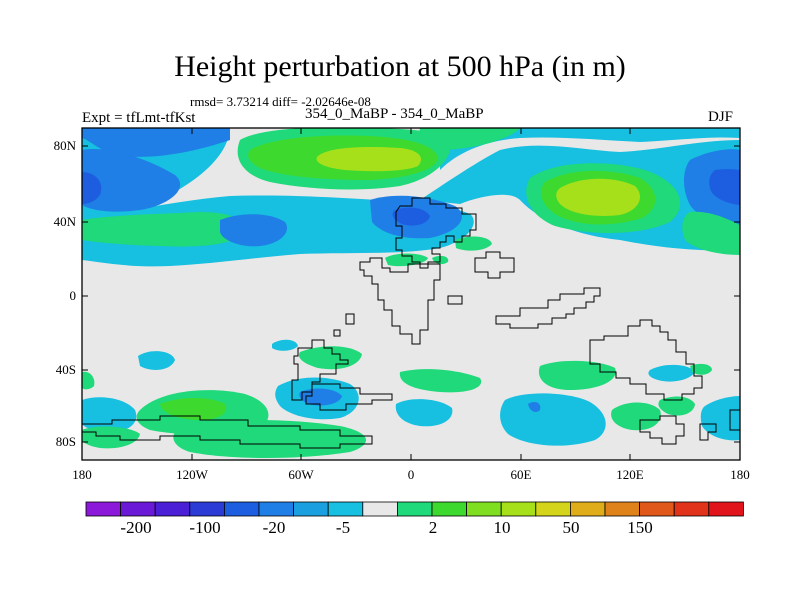  What do you see at coordinates (139, 118) in the screenshot?
I see `experiment-label: Expt = tfLmt-tfKst` at bounding box center [139, 118].